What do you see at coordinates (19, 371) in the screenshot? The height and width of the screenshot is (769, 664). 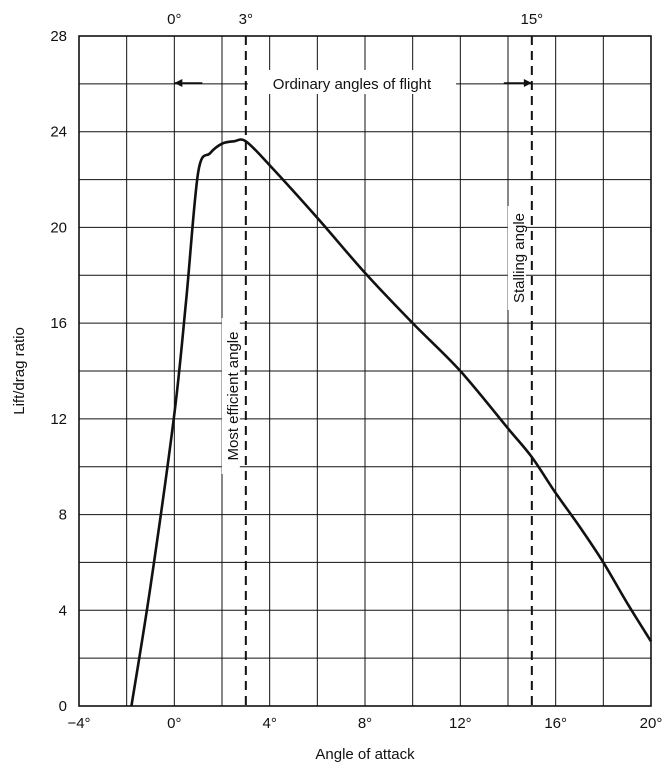 I see `y-axis-label: Lift/drag ratio` at bounding box center [19, 371].